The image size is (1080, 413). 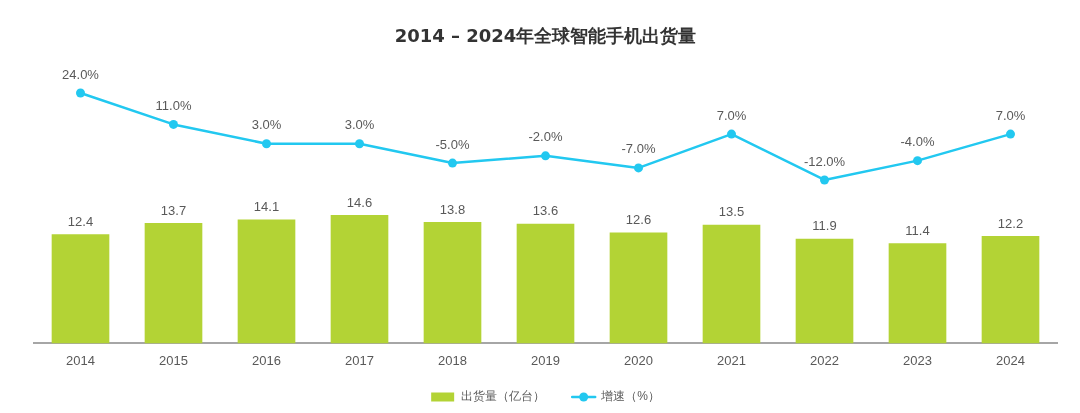 What do you see at coordinates (630, 396) in the screenshot?
I see `legend-label: 增速（%）` at bounding box center [630, 396].